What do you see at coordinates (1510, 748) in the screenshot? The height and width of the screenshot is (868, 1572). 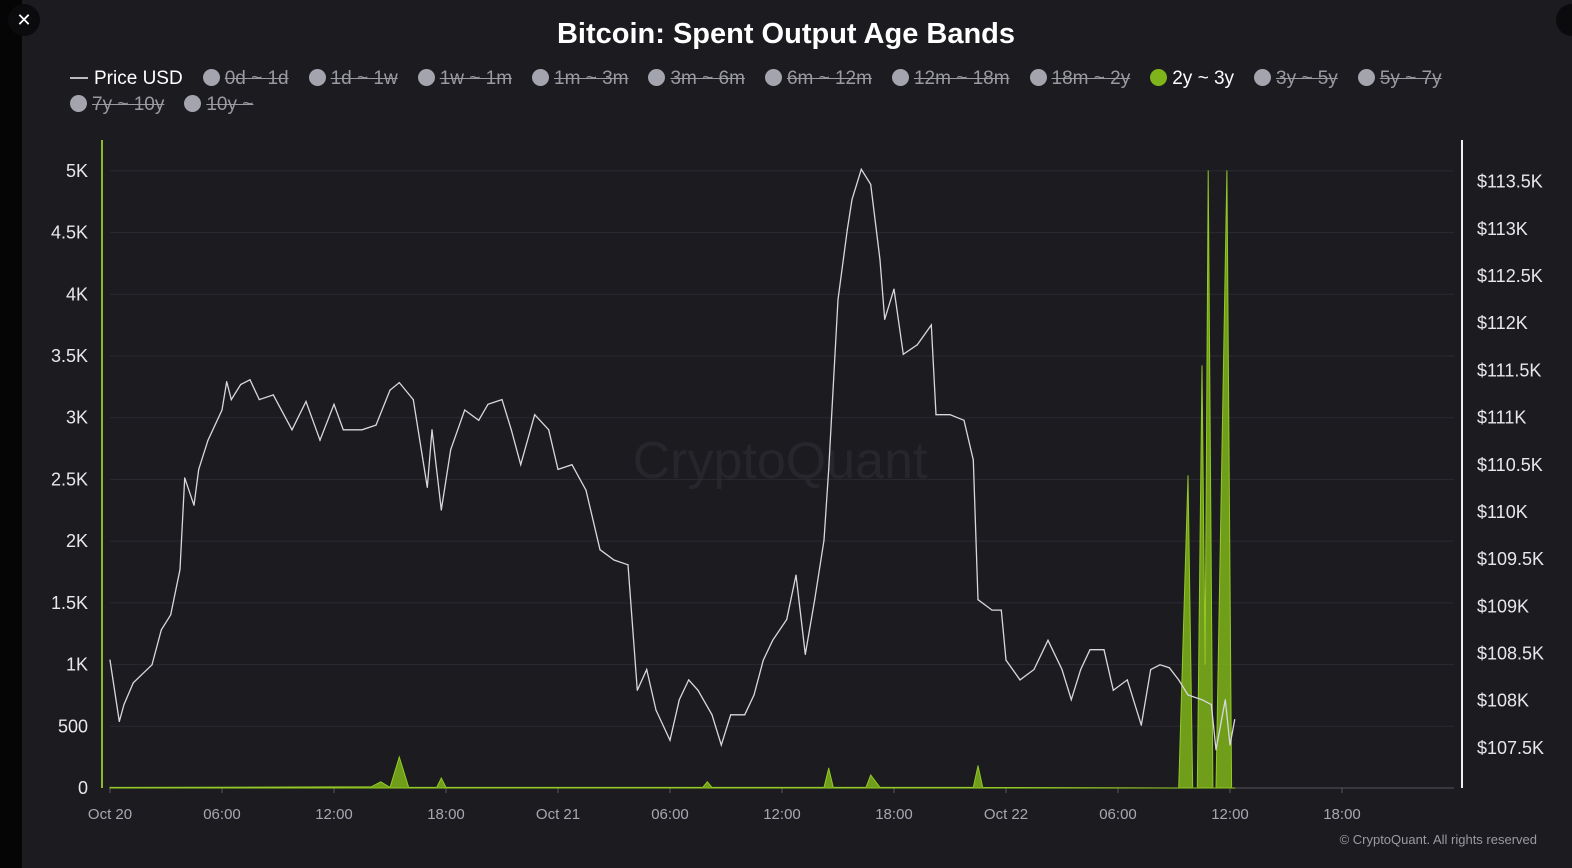 I see `y-right-tick-label: $107.5K` at bounding box center [1510, 748].